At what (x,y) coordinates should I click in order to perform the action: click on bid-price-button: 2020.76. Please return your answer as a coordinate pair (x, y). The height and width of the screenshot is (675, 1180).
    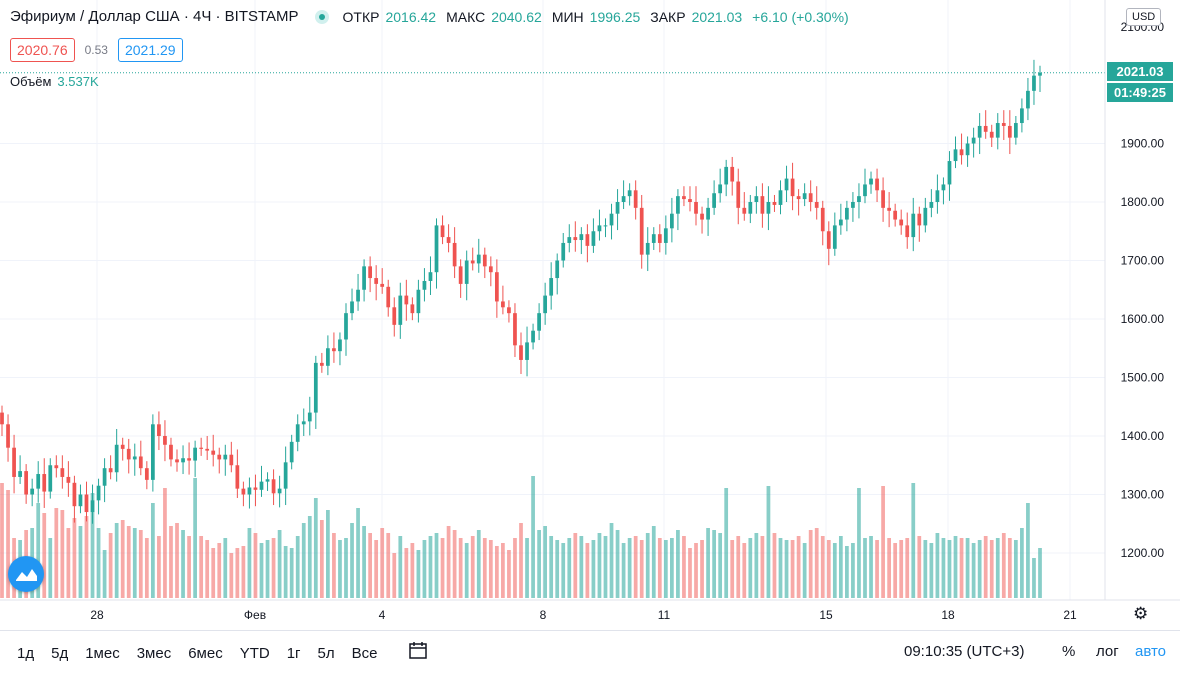
    Looking at the image, I should click on (42, 50).